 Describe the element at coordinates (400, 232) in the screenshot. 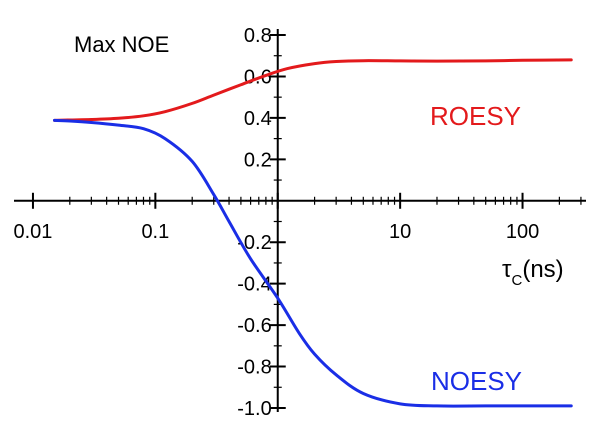

I see `x-tick-label: 10` at that location.